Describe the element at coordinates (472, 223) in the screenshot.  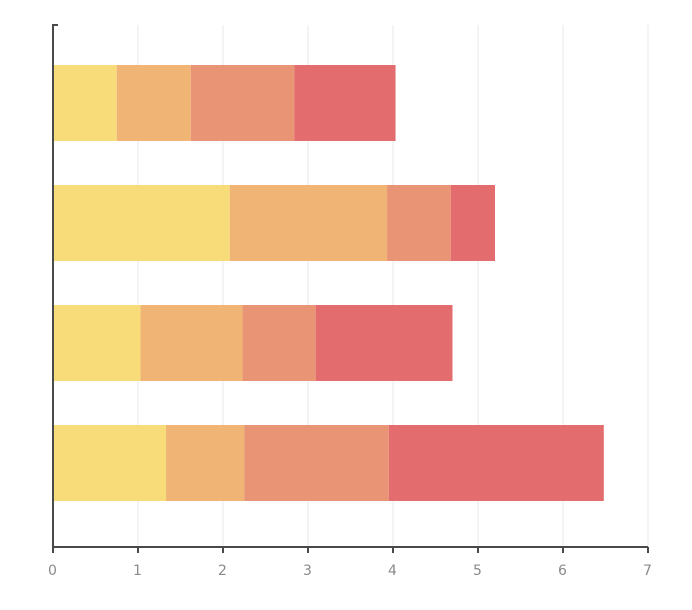
I see `bar-segment-row2-series4` at that location.